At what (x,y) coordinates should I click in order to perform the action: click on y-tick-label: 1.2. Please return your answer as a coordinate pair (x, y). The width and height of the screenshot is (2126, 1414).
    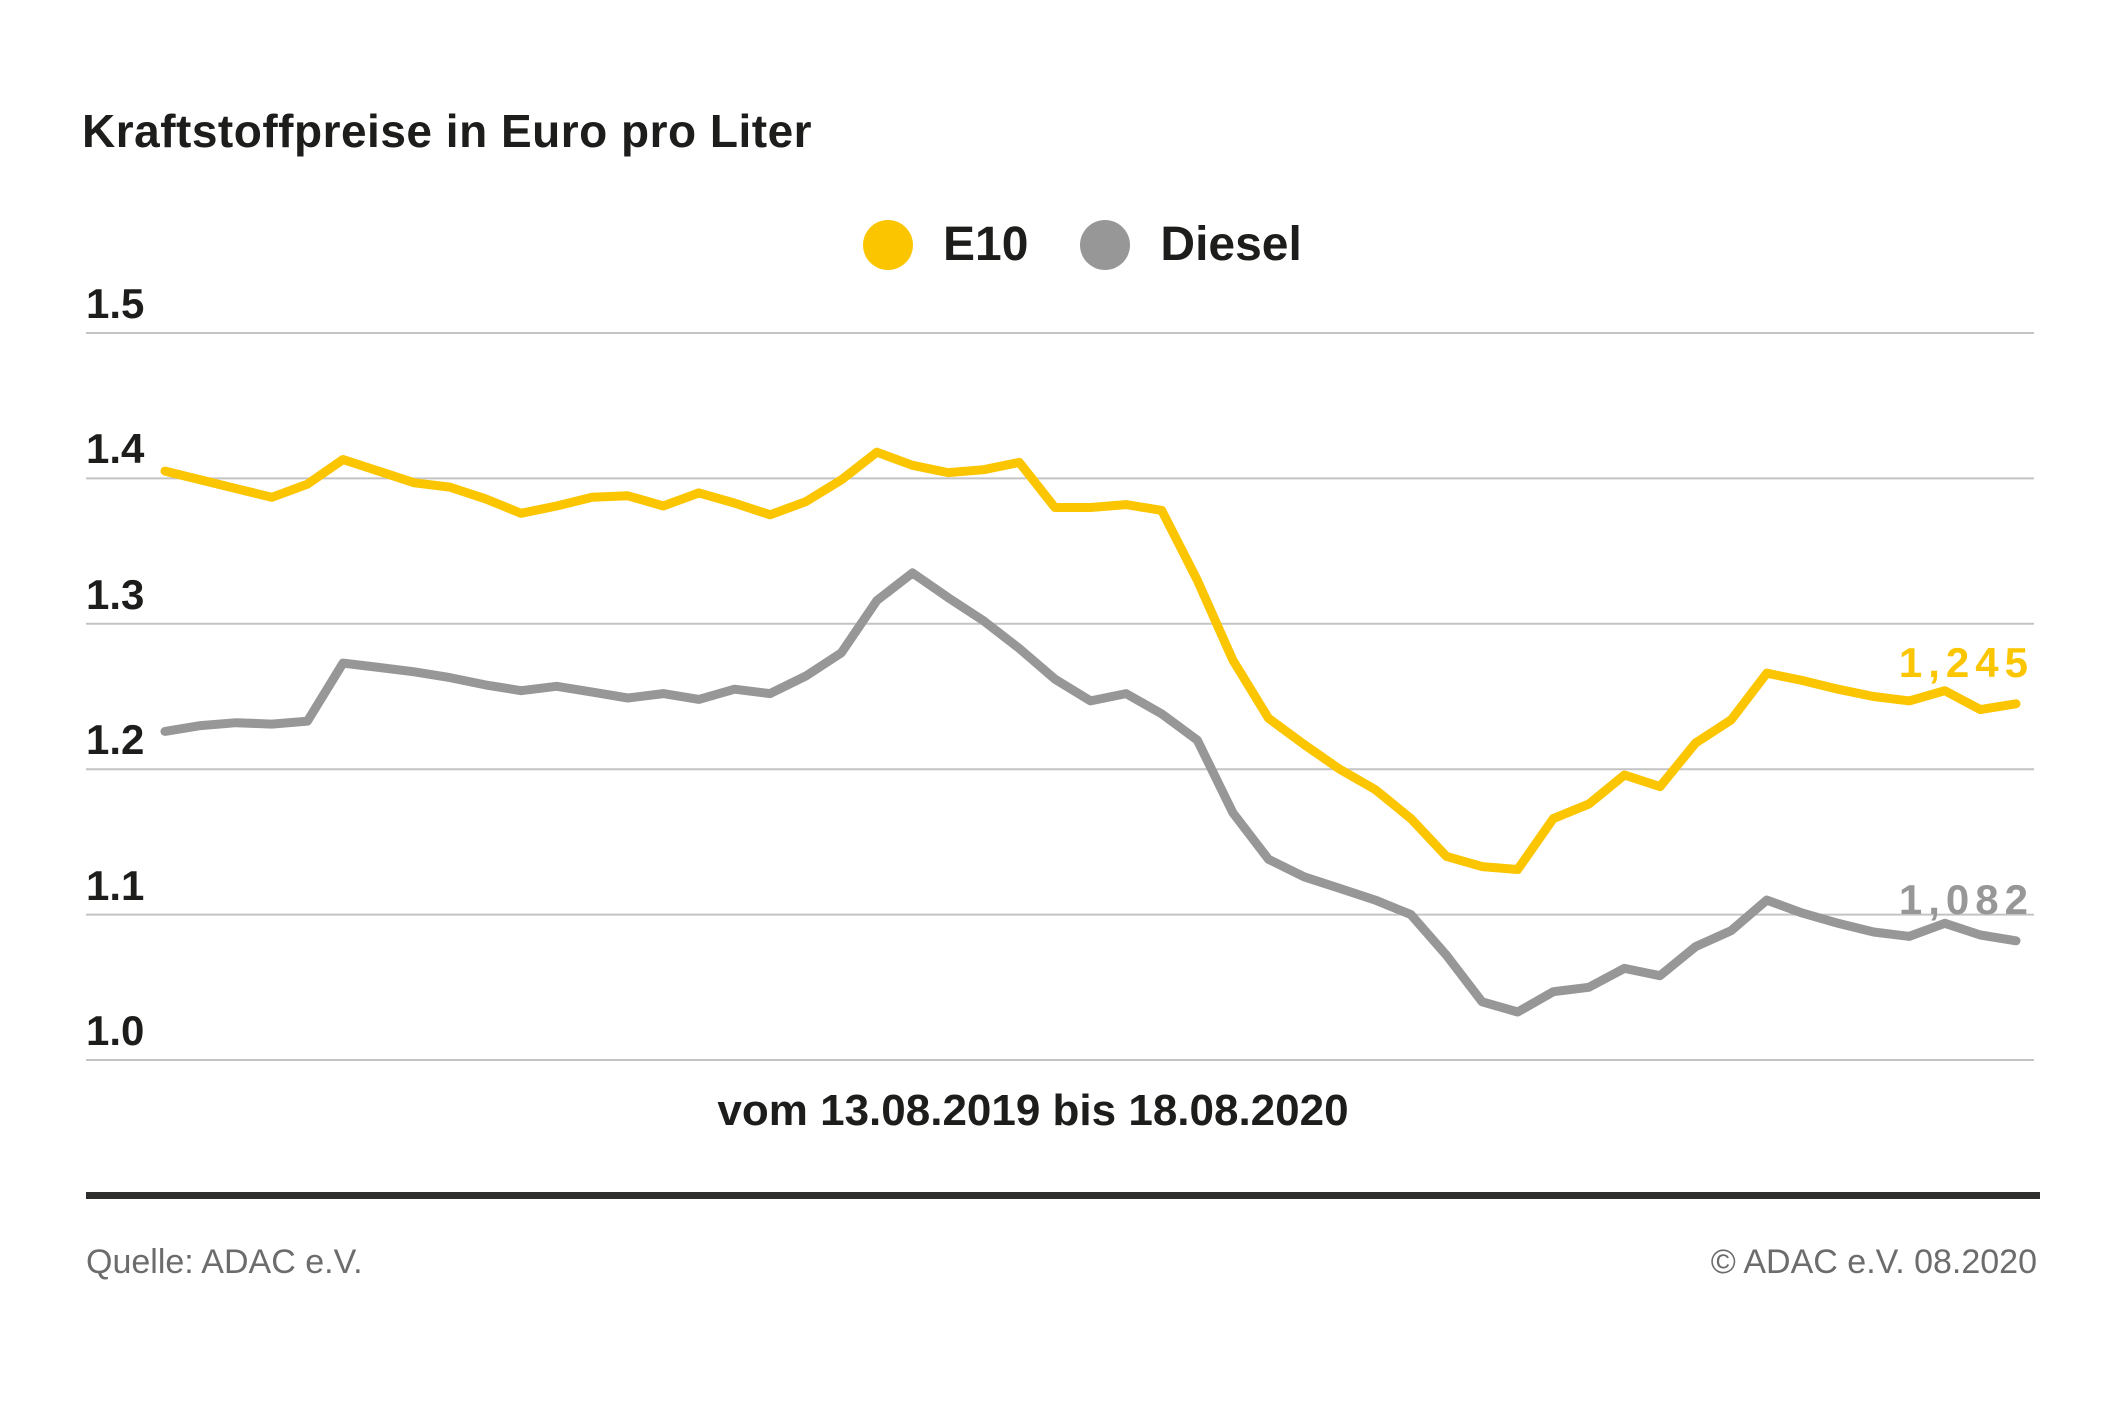
    Looking at the image, I should click on (115, 740).